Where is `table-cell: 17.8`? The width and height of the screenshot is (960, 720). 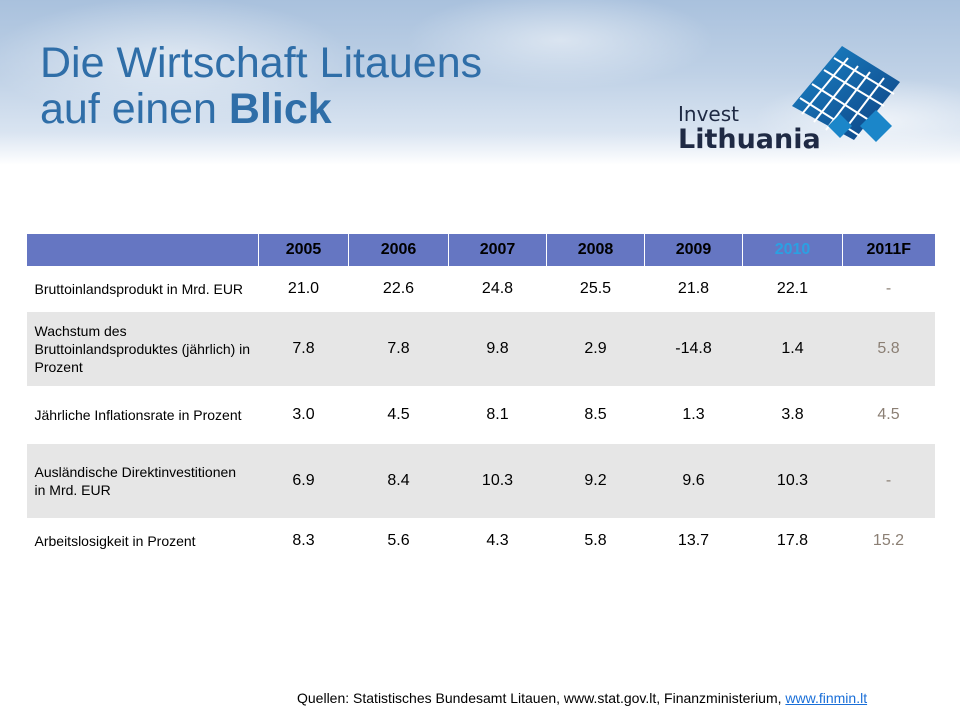 table-cell: 17.8 is located at coordinates (792, 541).